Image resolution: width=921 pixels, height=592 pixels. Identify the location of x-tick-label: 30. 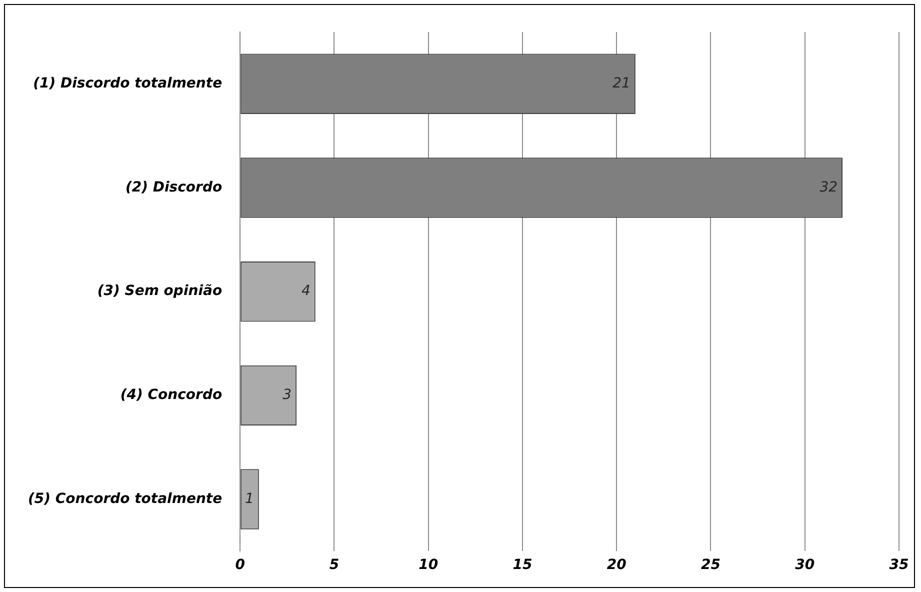
(805, 565).